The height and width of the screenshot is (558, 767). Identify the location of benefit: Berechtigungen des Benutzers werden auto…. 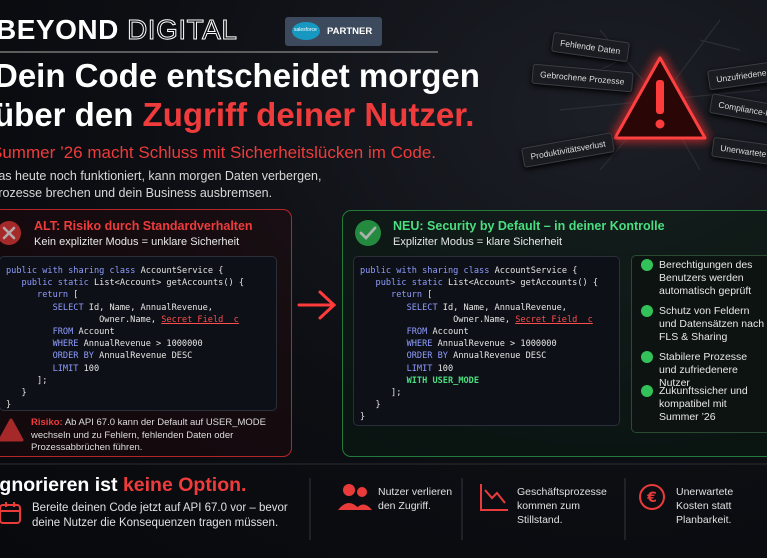
(706, 278).